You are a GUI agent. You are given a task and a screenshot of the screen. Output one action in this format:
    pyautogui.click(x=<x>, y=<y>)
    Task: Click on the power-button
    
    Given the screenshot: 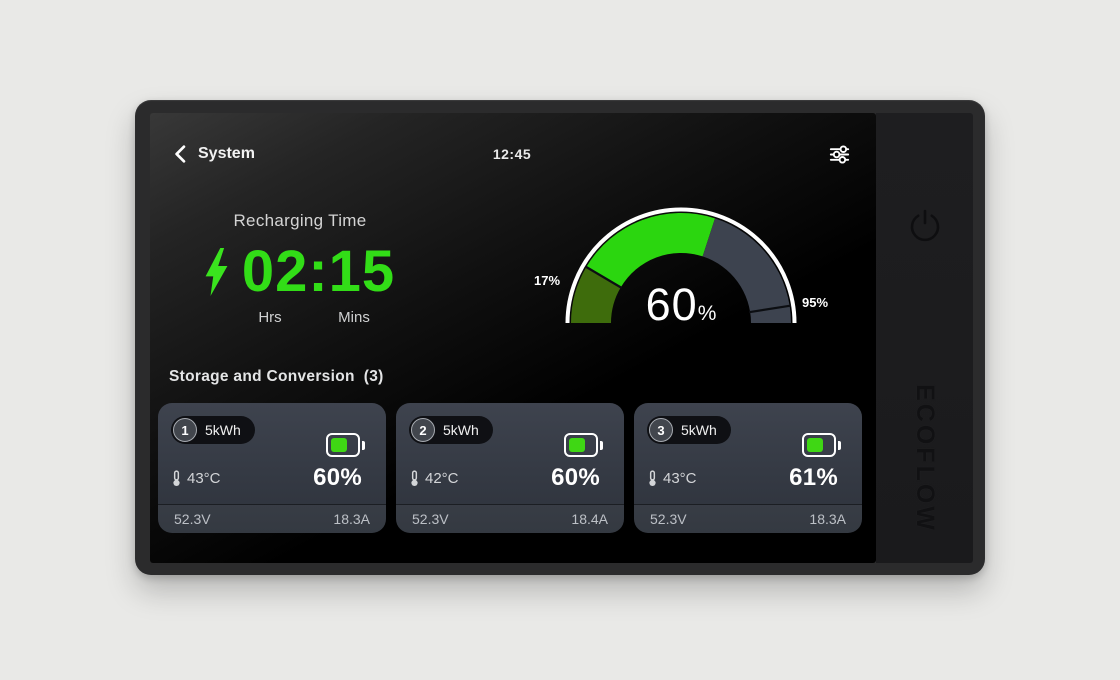 What is the action you would take?
    pyautogui.click(x=925, y=225)
    